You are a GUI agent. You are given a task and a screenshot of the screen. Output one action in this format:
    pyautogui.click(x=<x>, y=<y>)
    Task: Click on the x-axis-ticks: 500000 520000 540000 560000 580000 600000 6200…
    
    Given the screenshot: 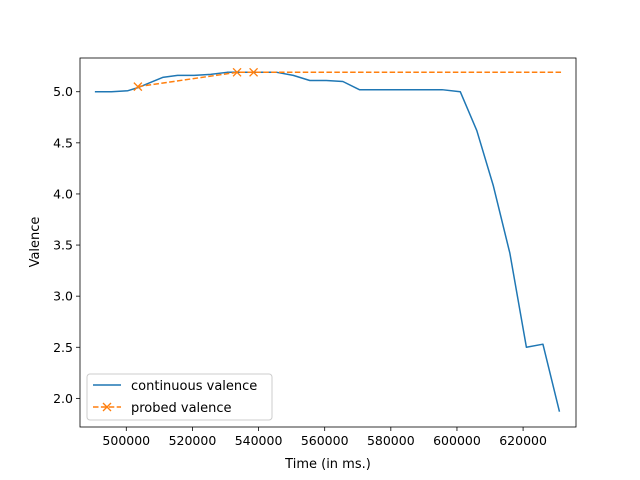 What is the action you would take?
    pyautogui.click(x=324, y=437)
    